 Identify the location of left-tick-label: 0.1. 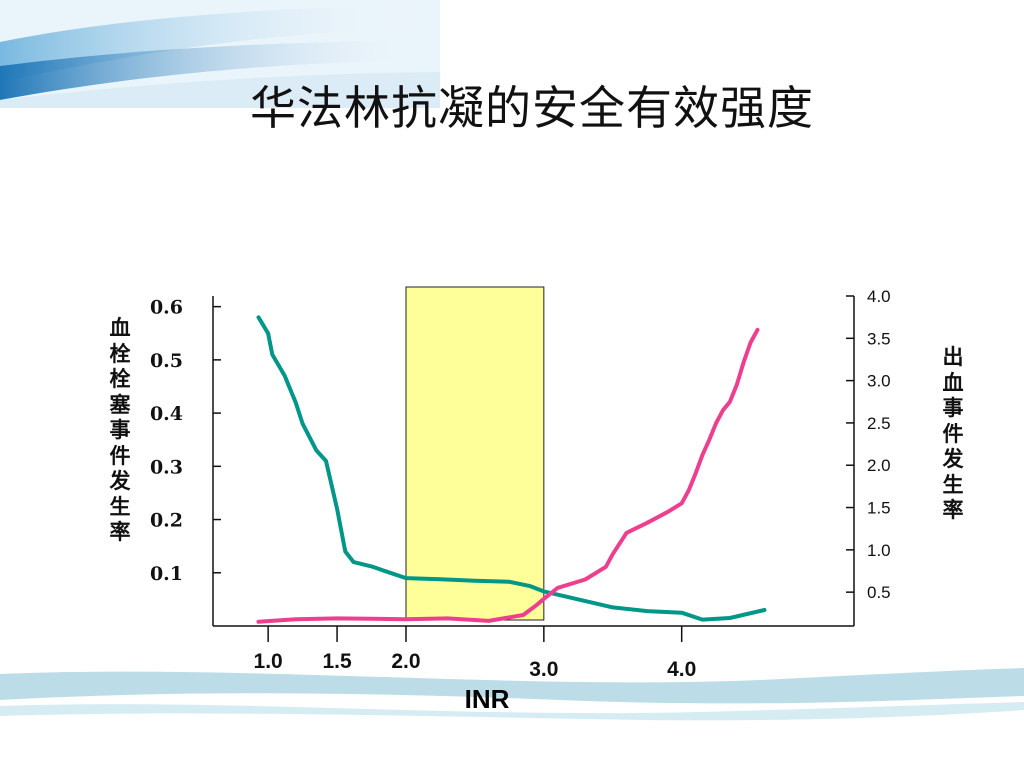
(166, 574).